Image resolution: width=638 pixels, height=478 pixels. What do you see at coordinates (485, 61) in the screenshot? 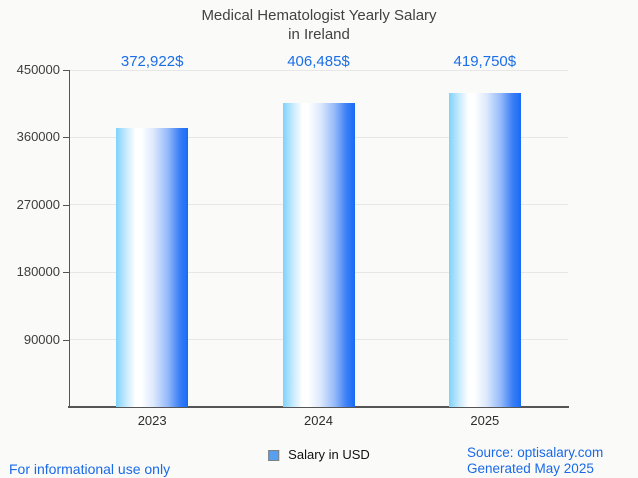
I see `bar-value-label: 419,750$` at bounding box center [485, 61].